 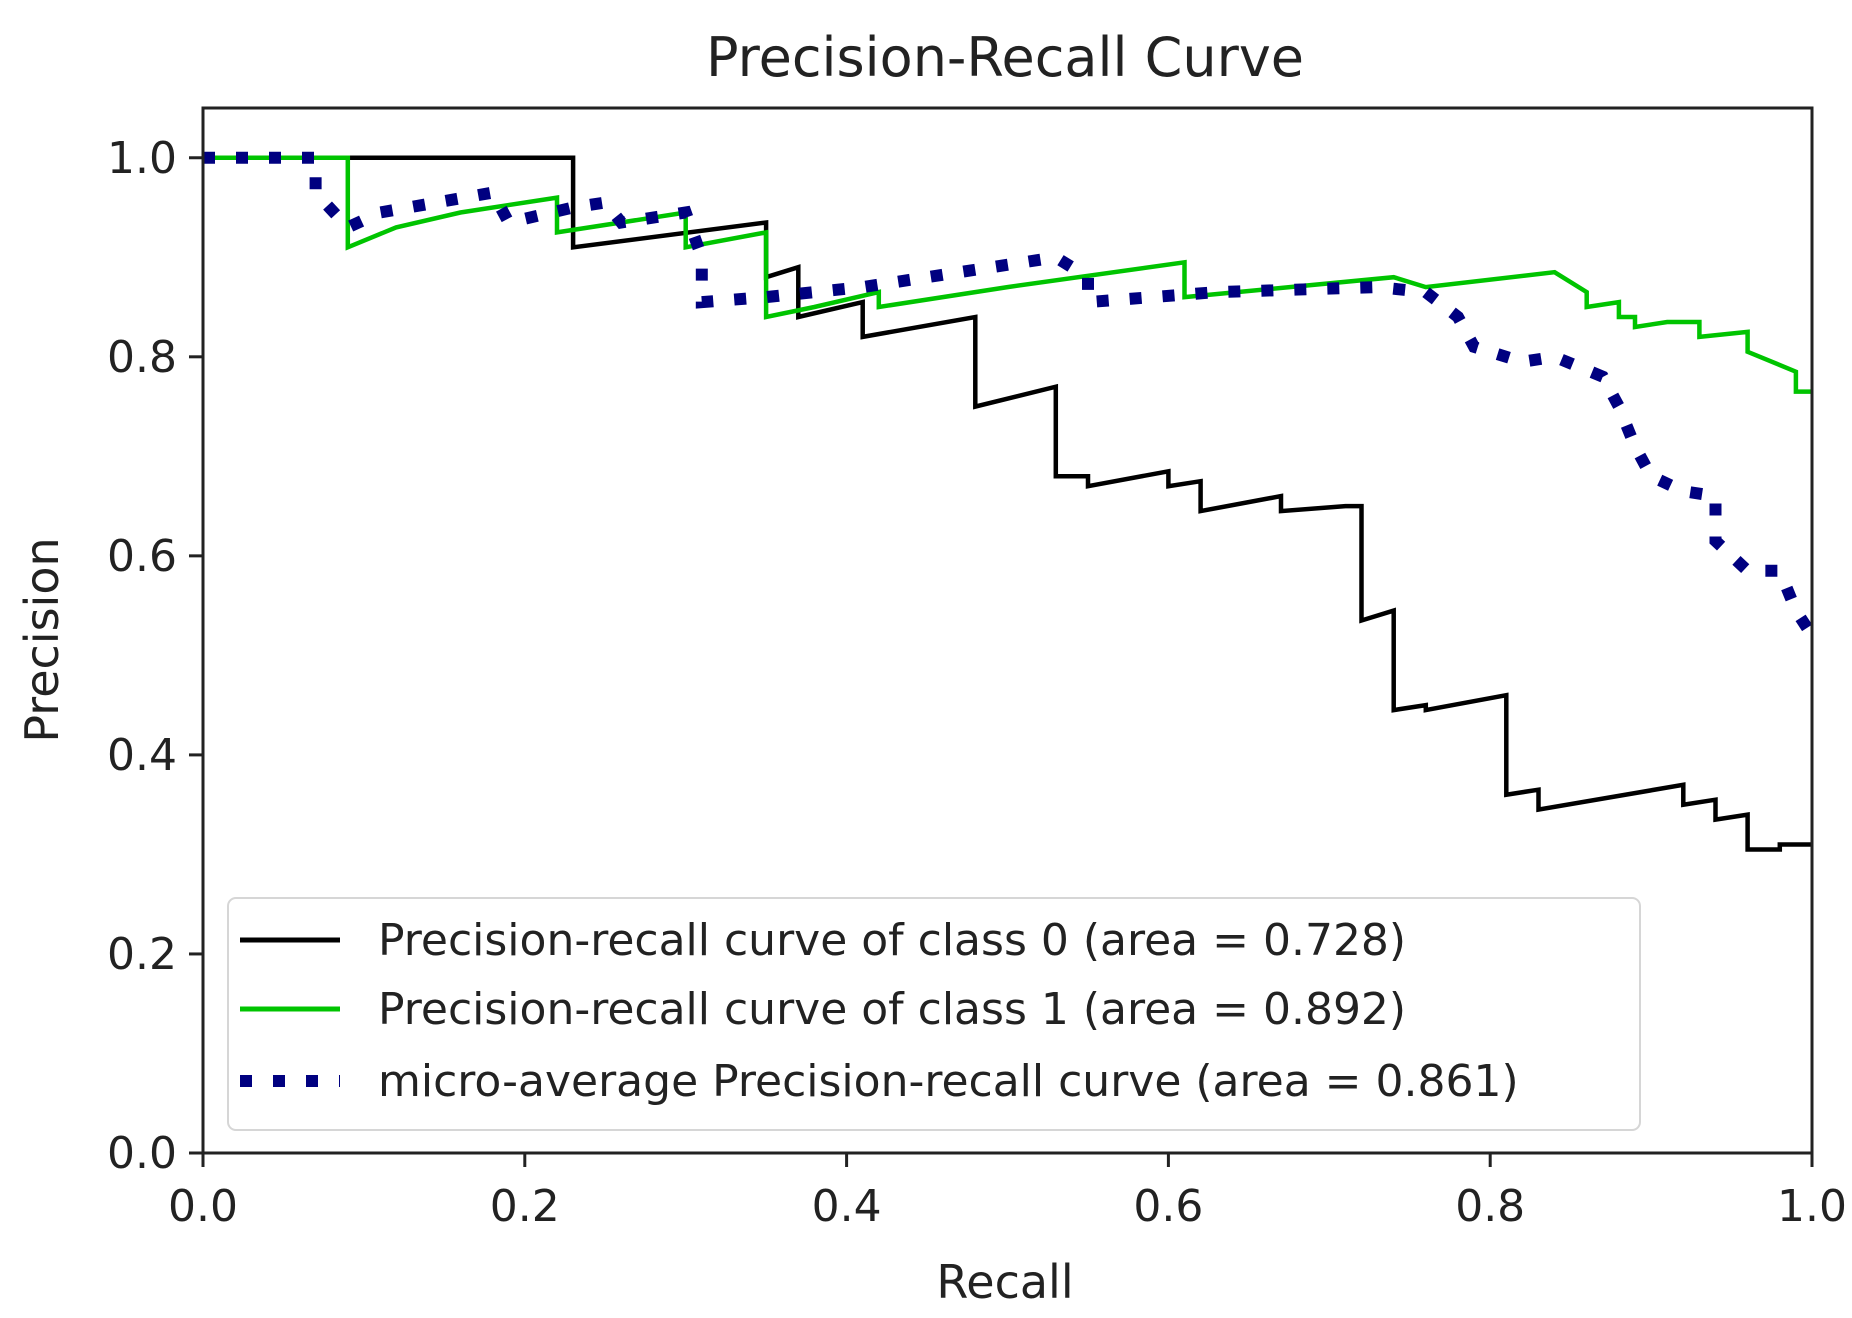 What do you see at coordinates (203, 1206) in the screenshot?
I see `x-tick-label: 0.0` at bounding box center [203, 1206].